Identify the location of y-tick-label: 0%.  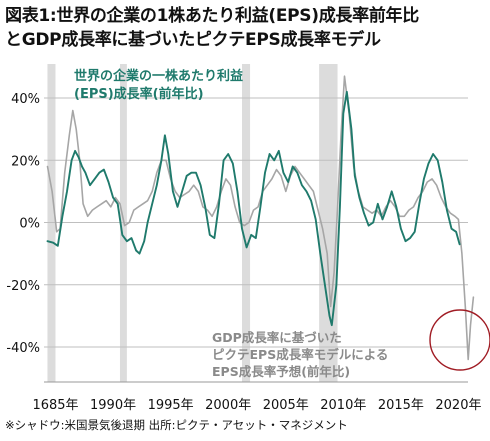
(29, 224).